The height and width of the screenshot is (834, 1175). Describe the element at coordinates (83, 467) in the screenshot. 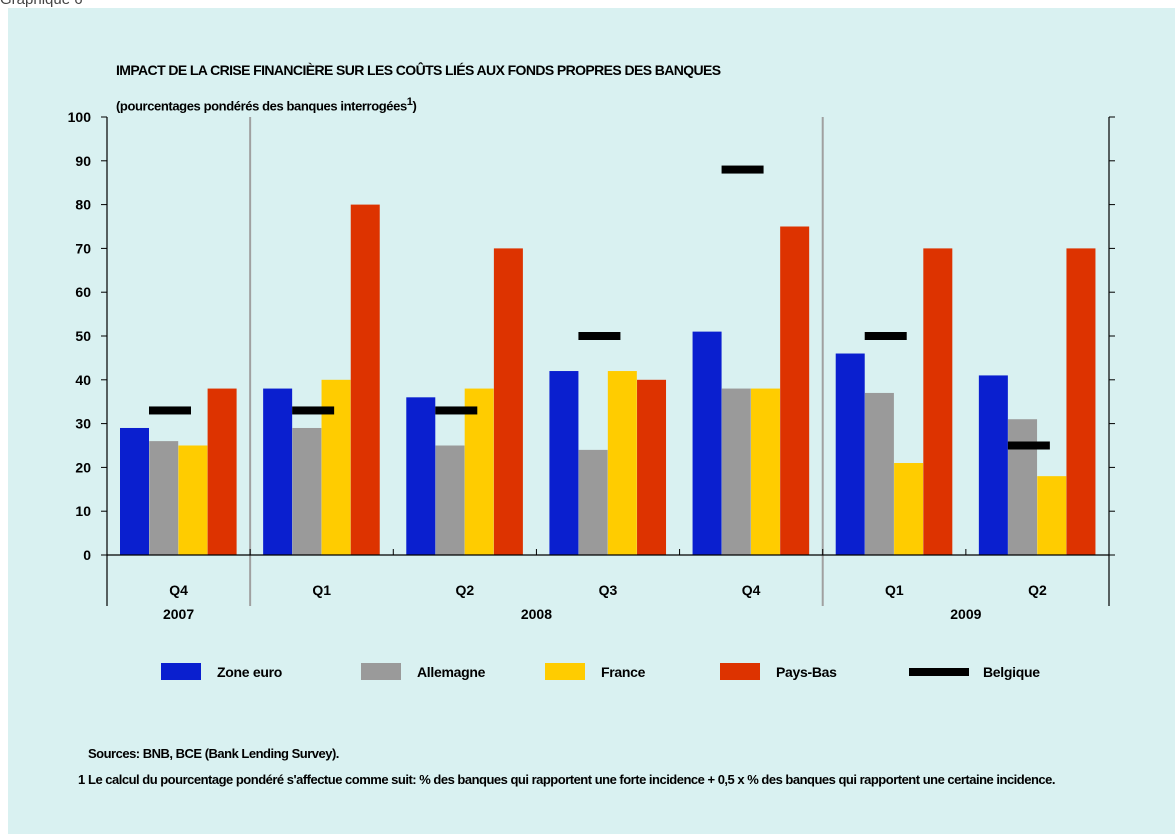

I see `y-tick-label: 20` at that location.